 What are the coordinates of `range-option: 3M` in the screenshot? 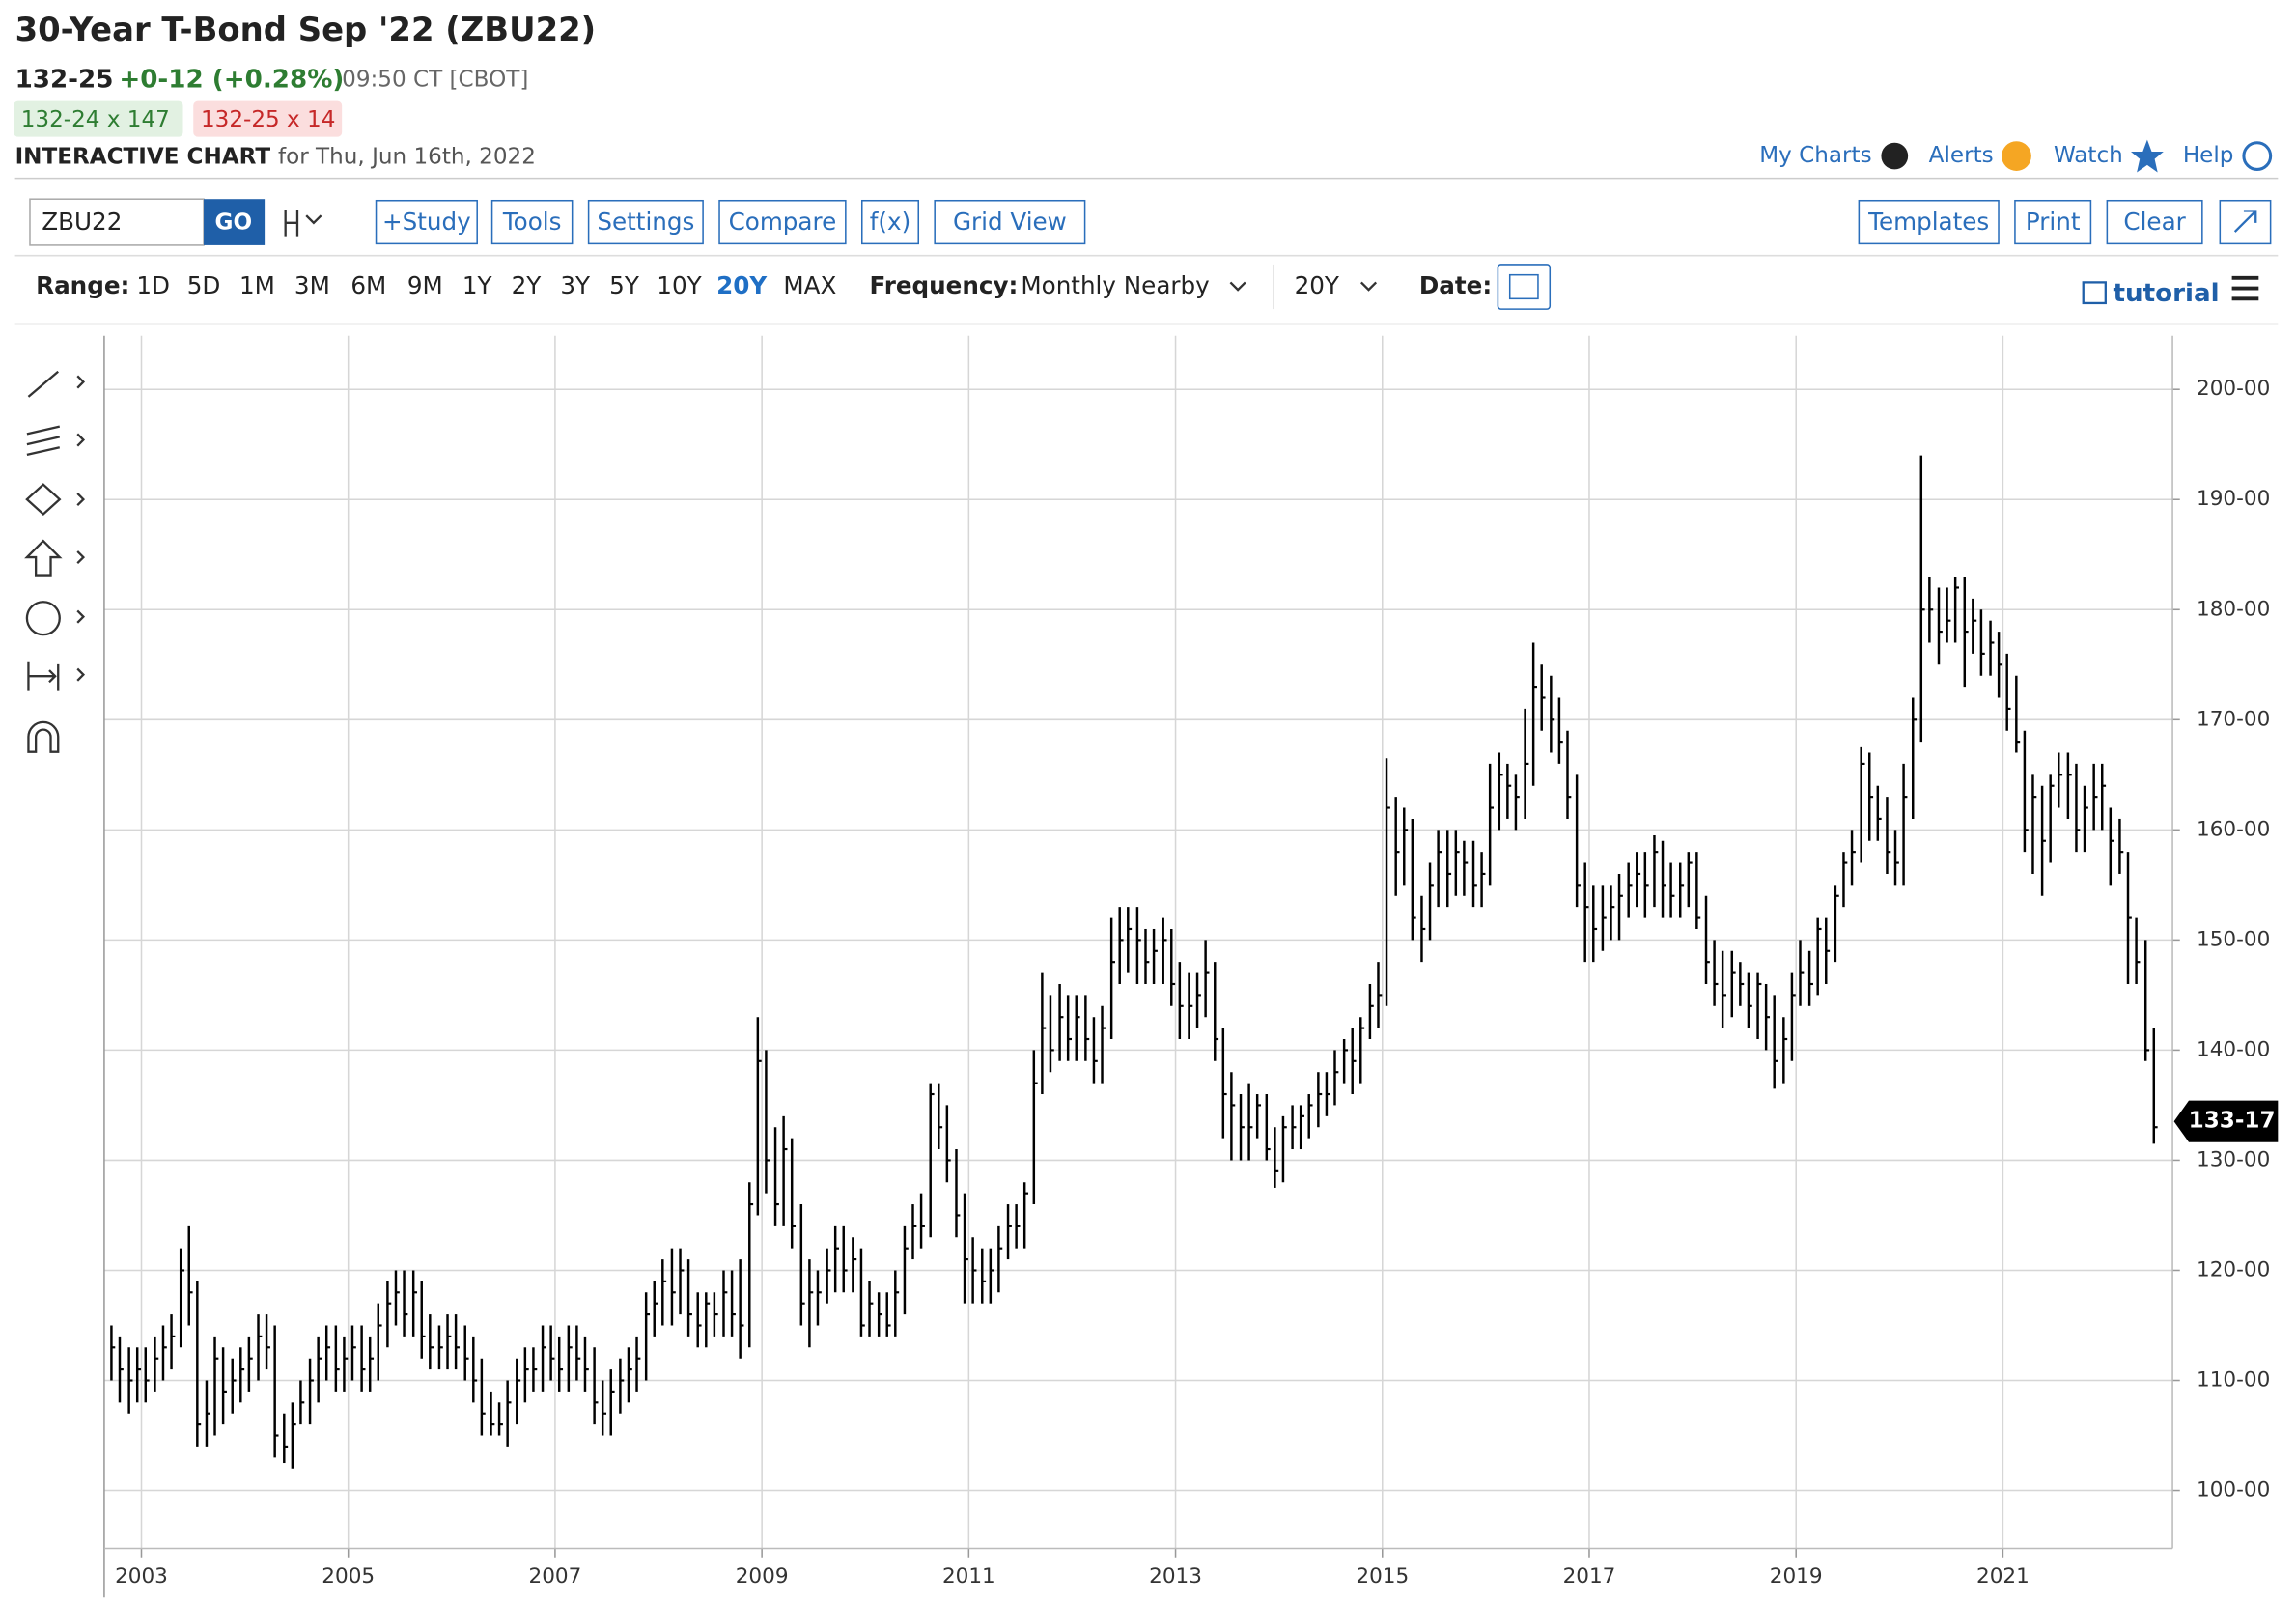 It's located at (312, 285).